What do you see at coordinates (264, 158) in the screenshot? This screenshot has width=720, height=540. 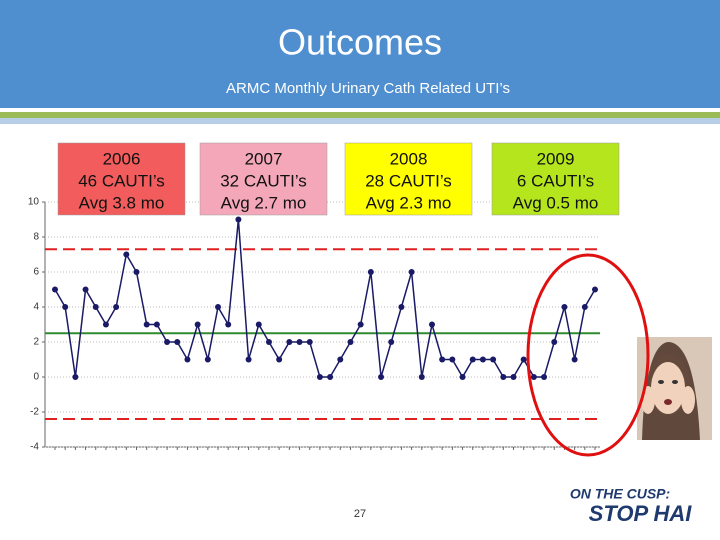 I see `annotation-text: 2007` at bounding box center [264, 158].